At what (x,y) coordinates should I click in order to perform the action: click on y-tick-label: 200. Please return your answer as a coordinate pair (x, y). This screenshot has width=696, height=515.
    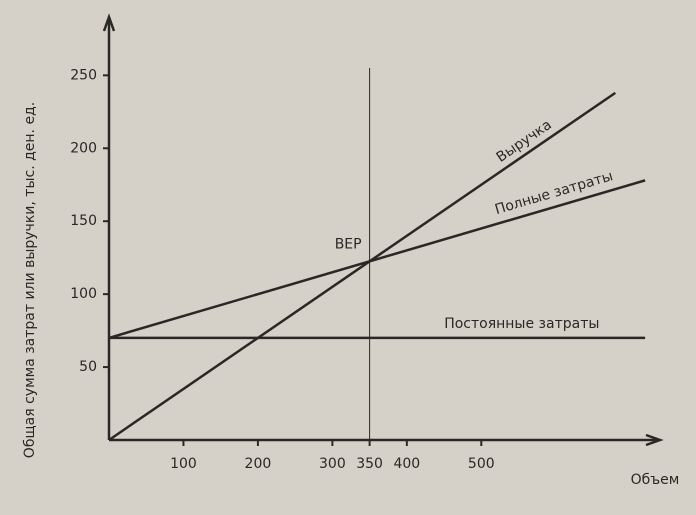
    Looking at the image, I should click on (83, 148).